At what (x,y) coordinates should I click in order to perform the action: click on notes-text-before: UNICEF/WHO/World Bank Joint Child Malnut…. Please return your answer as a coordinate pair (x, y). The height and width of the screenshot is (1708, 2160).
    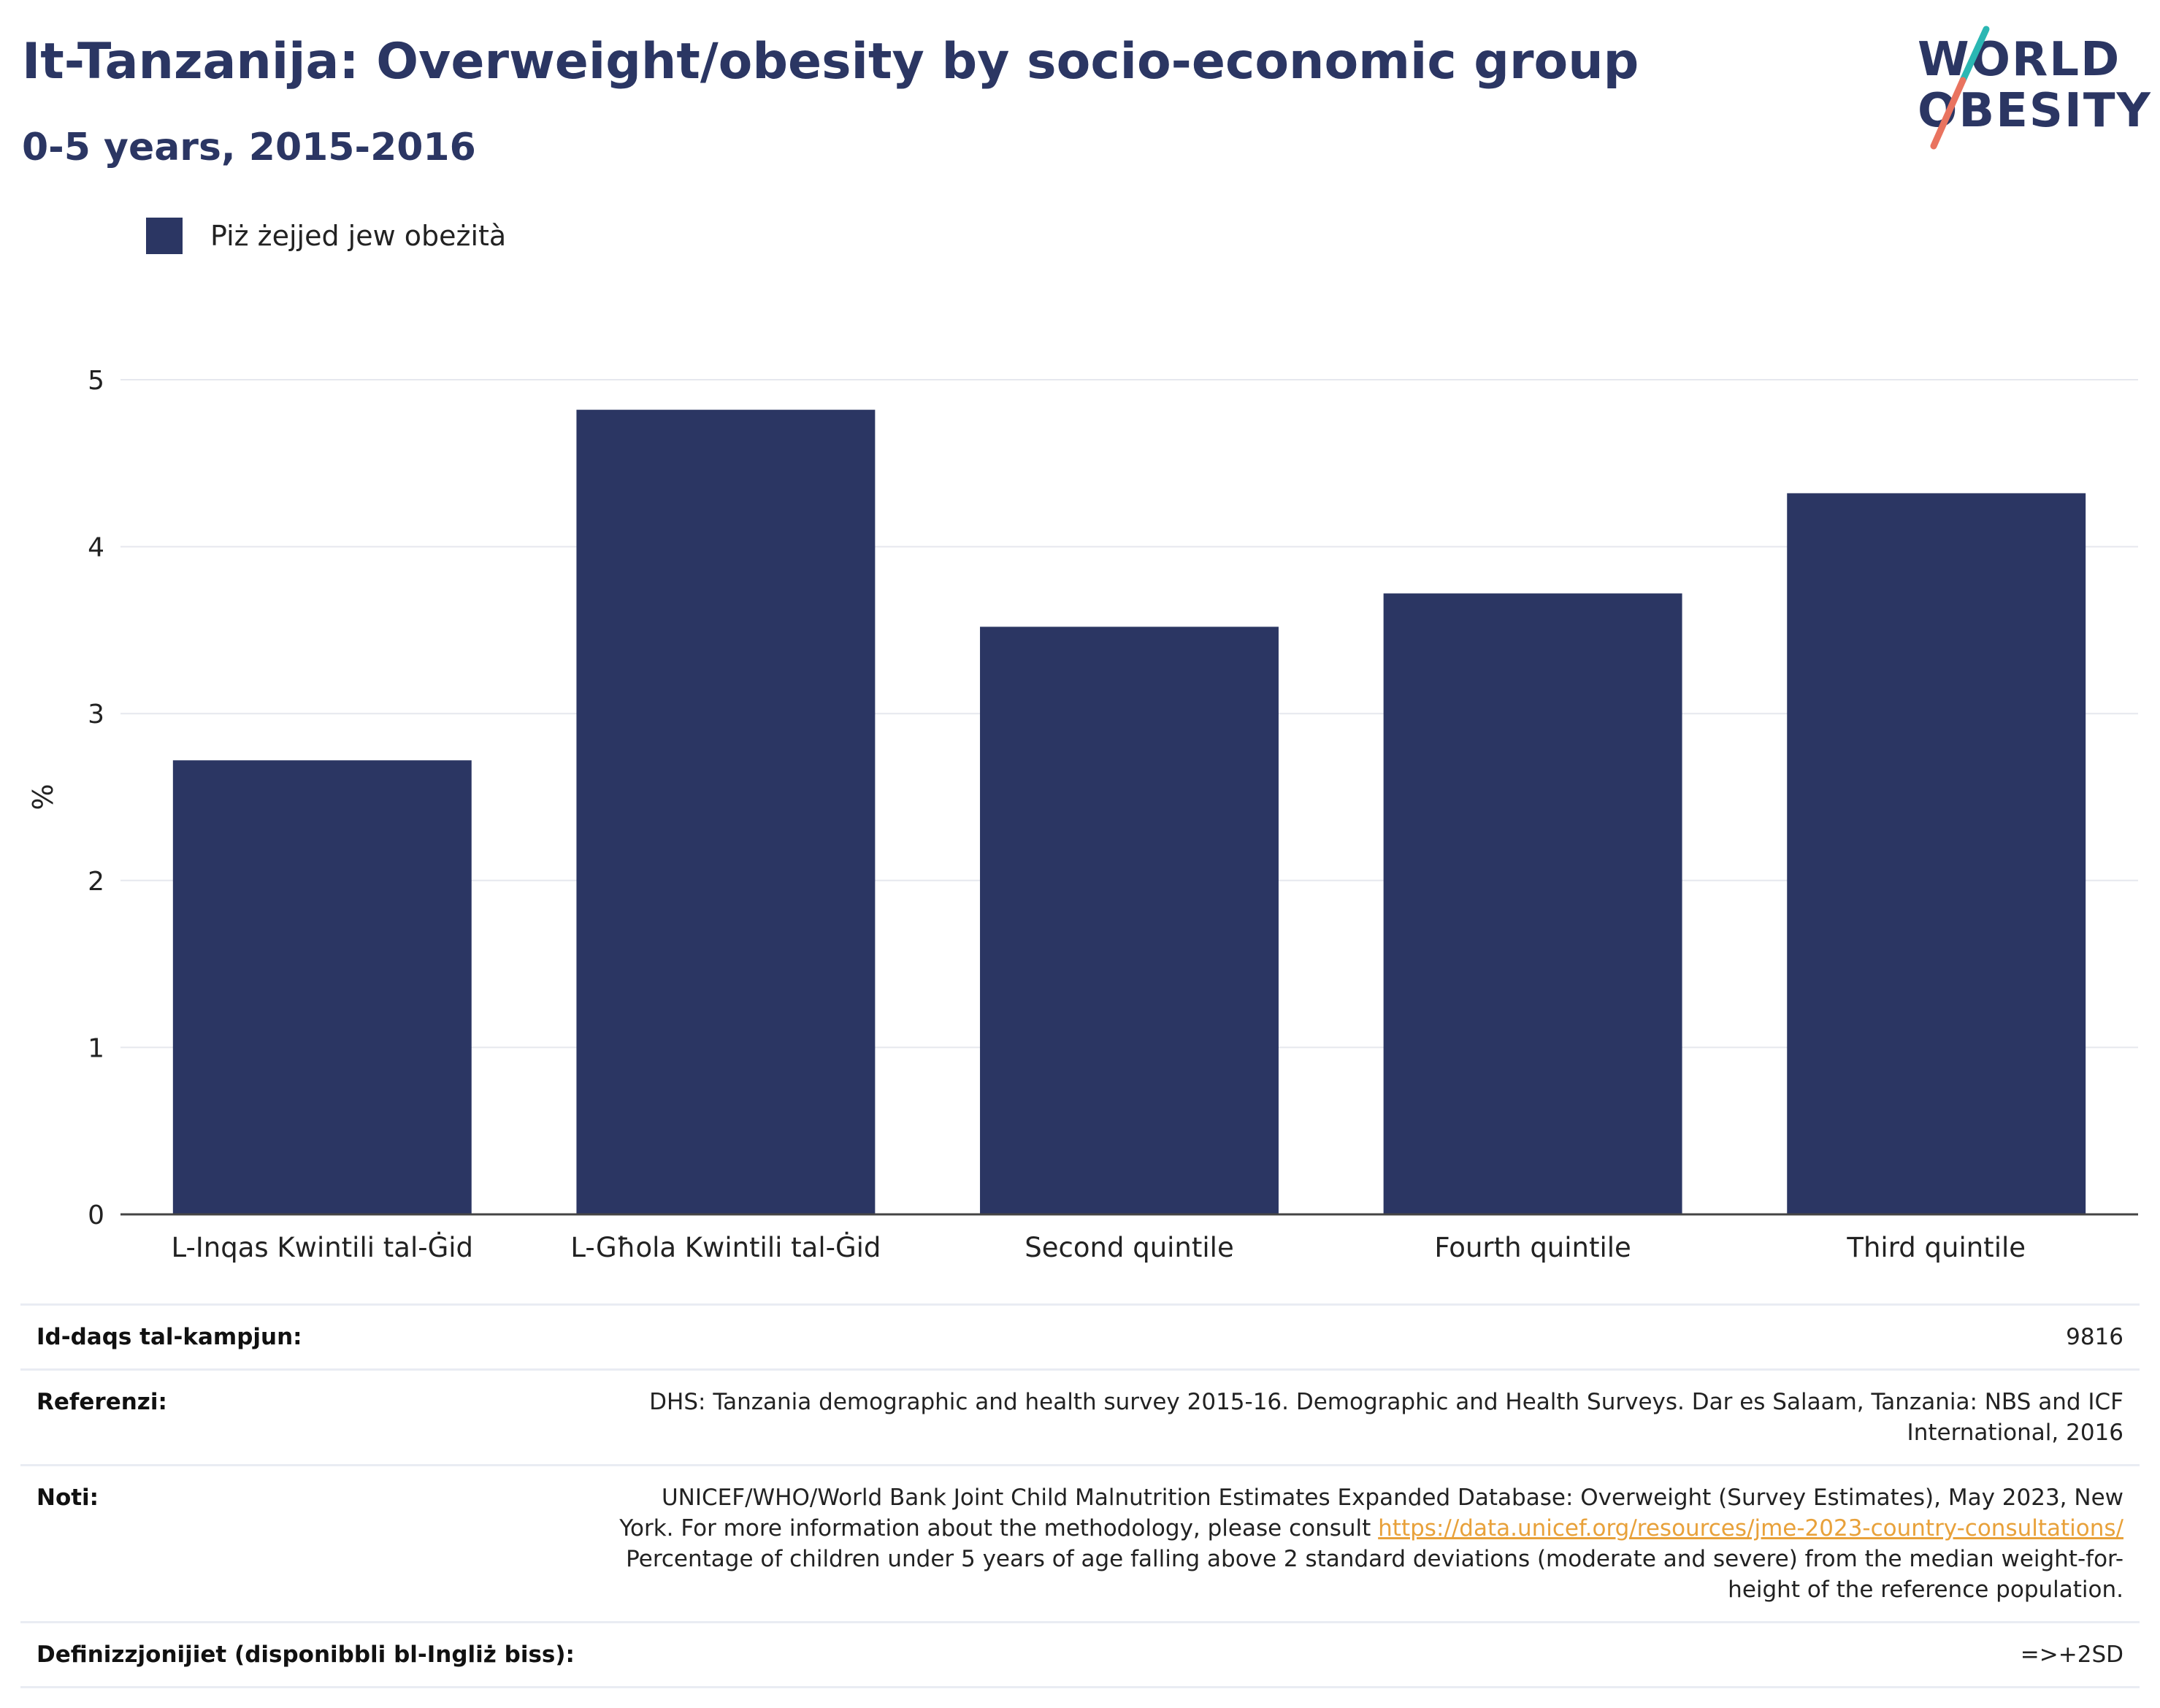
    Looking at the image, I should click on (1371, 1513).